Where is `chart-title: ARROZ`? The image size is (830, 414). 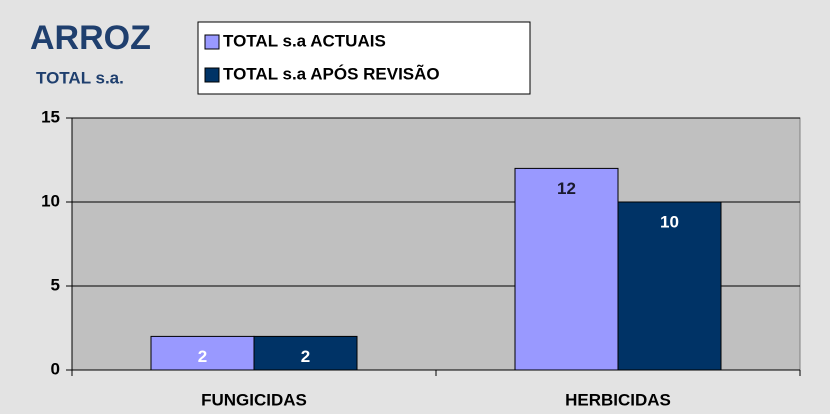 chart-title: ARROZ is located at coordinates (90, 38).